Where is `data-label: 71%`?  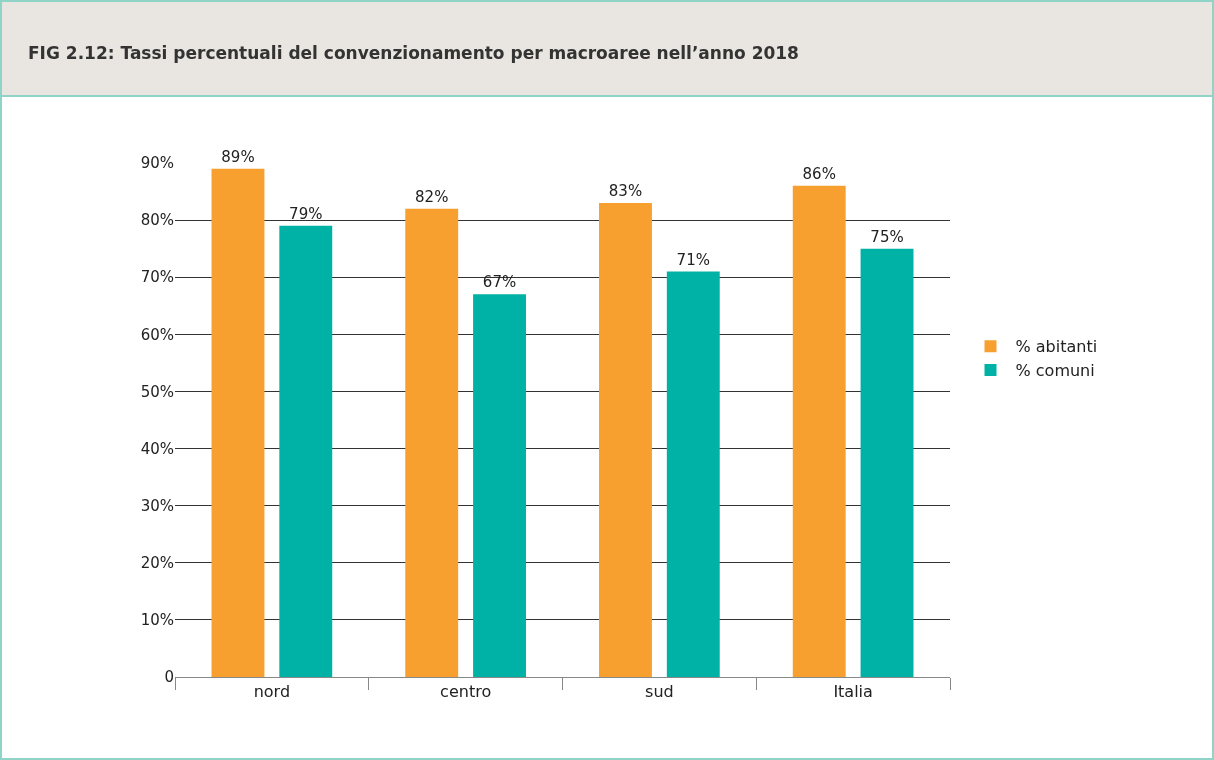 data-label: 71% is located at coordinates (693, 259).